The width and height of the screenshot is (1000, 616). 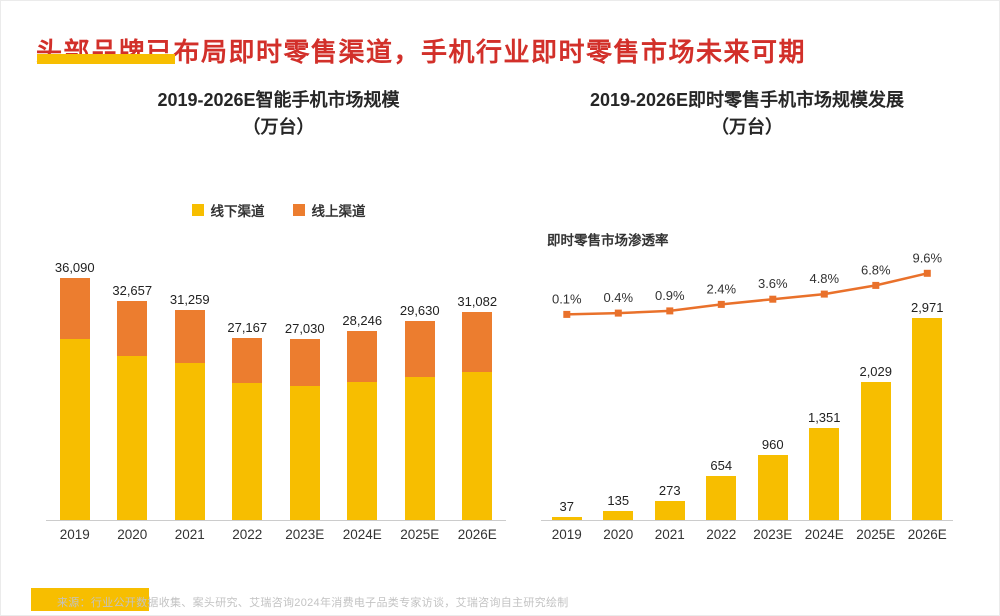 I want to click on legend-item-online: 线上渠道, so click(x=329, y=210).